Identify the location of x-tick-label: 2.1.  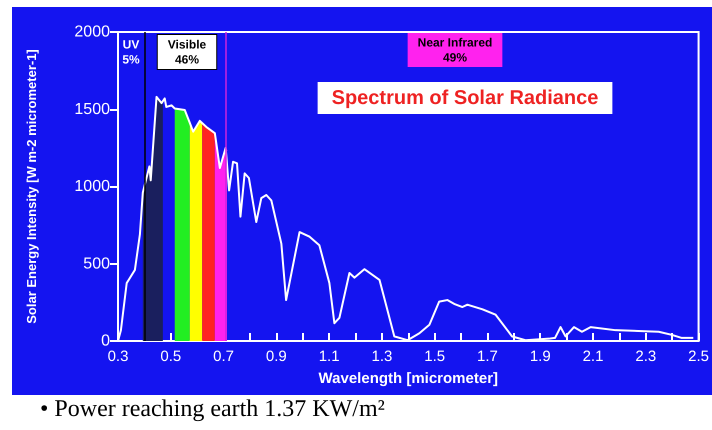
(593, 356).